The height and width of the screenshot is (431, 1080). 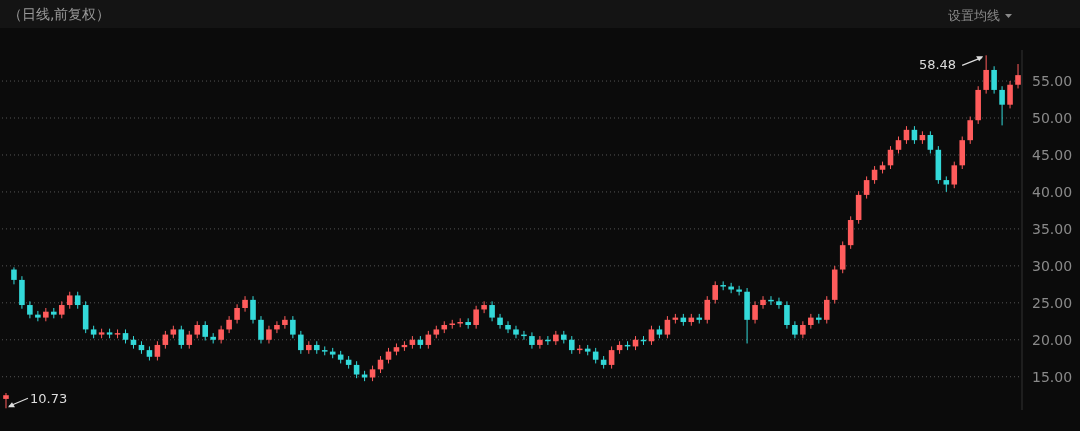 I want to click on y-tick-label: 30.00, so click(x=1052, y=265).